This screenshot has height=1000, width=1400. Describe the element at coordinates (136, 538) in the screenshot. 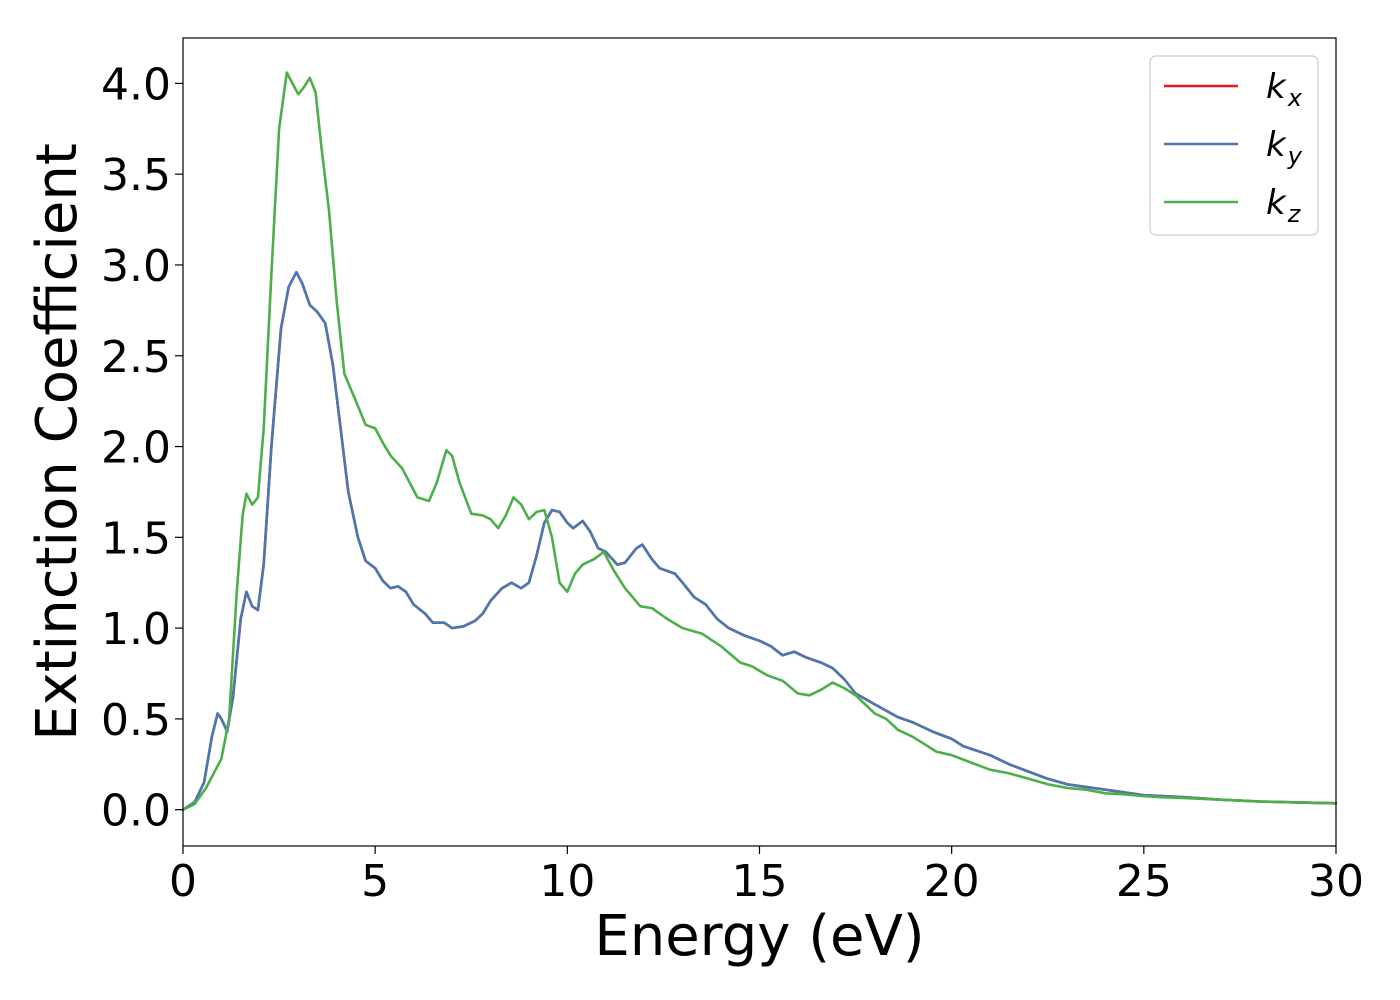

I see `y-tick-label: 1.5` at that location.